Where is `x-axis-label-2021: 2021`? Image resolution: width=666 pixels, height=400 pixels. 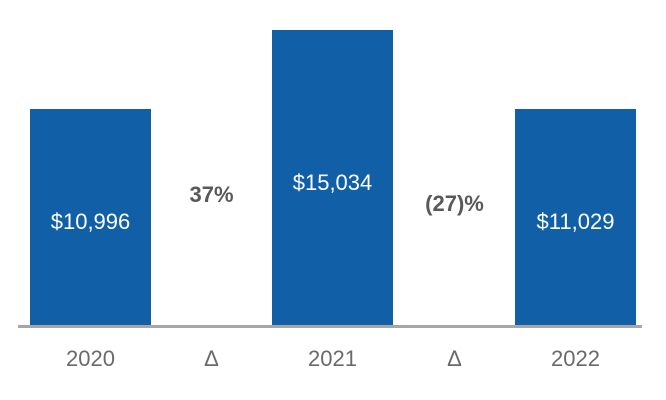 x-axis-label-2021: 2021 is located at coordinates (332, 358).